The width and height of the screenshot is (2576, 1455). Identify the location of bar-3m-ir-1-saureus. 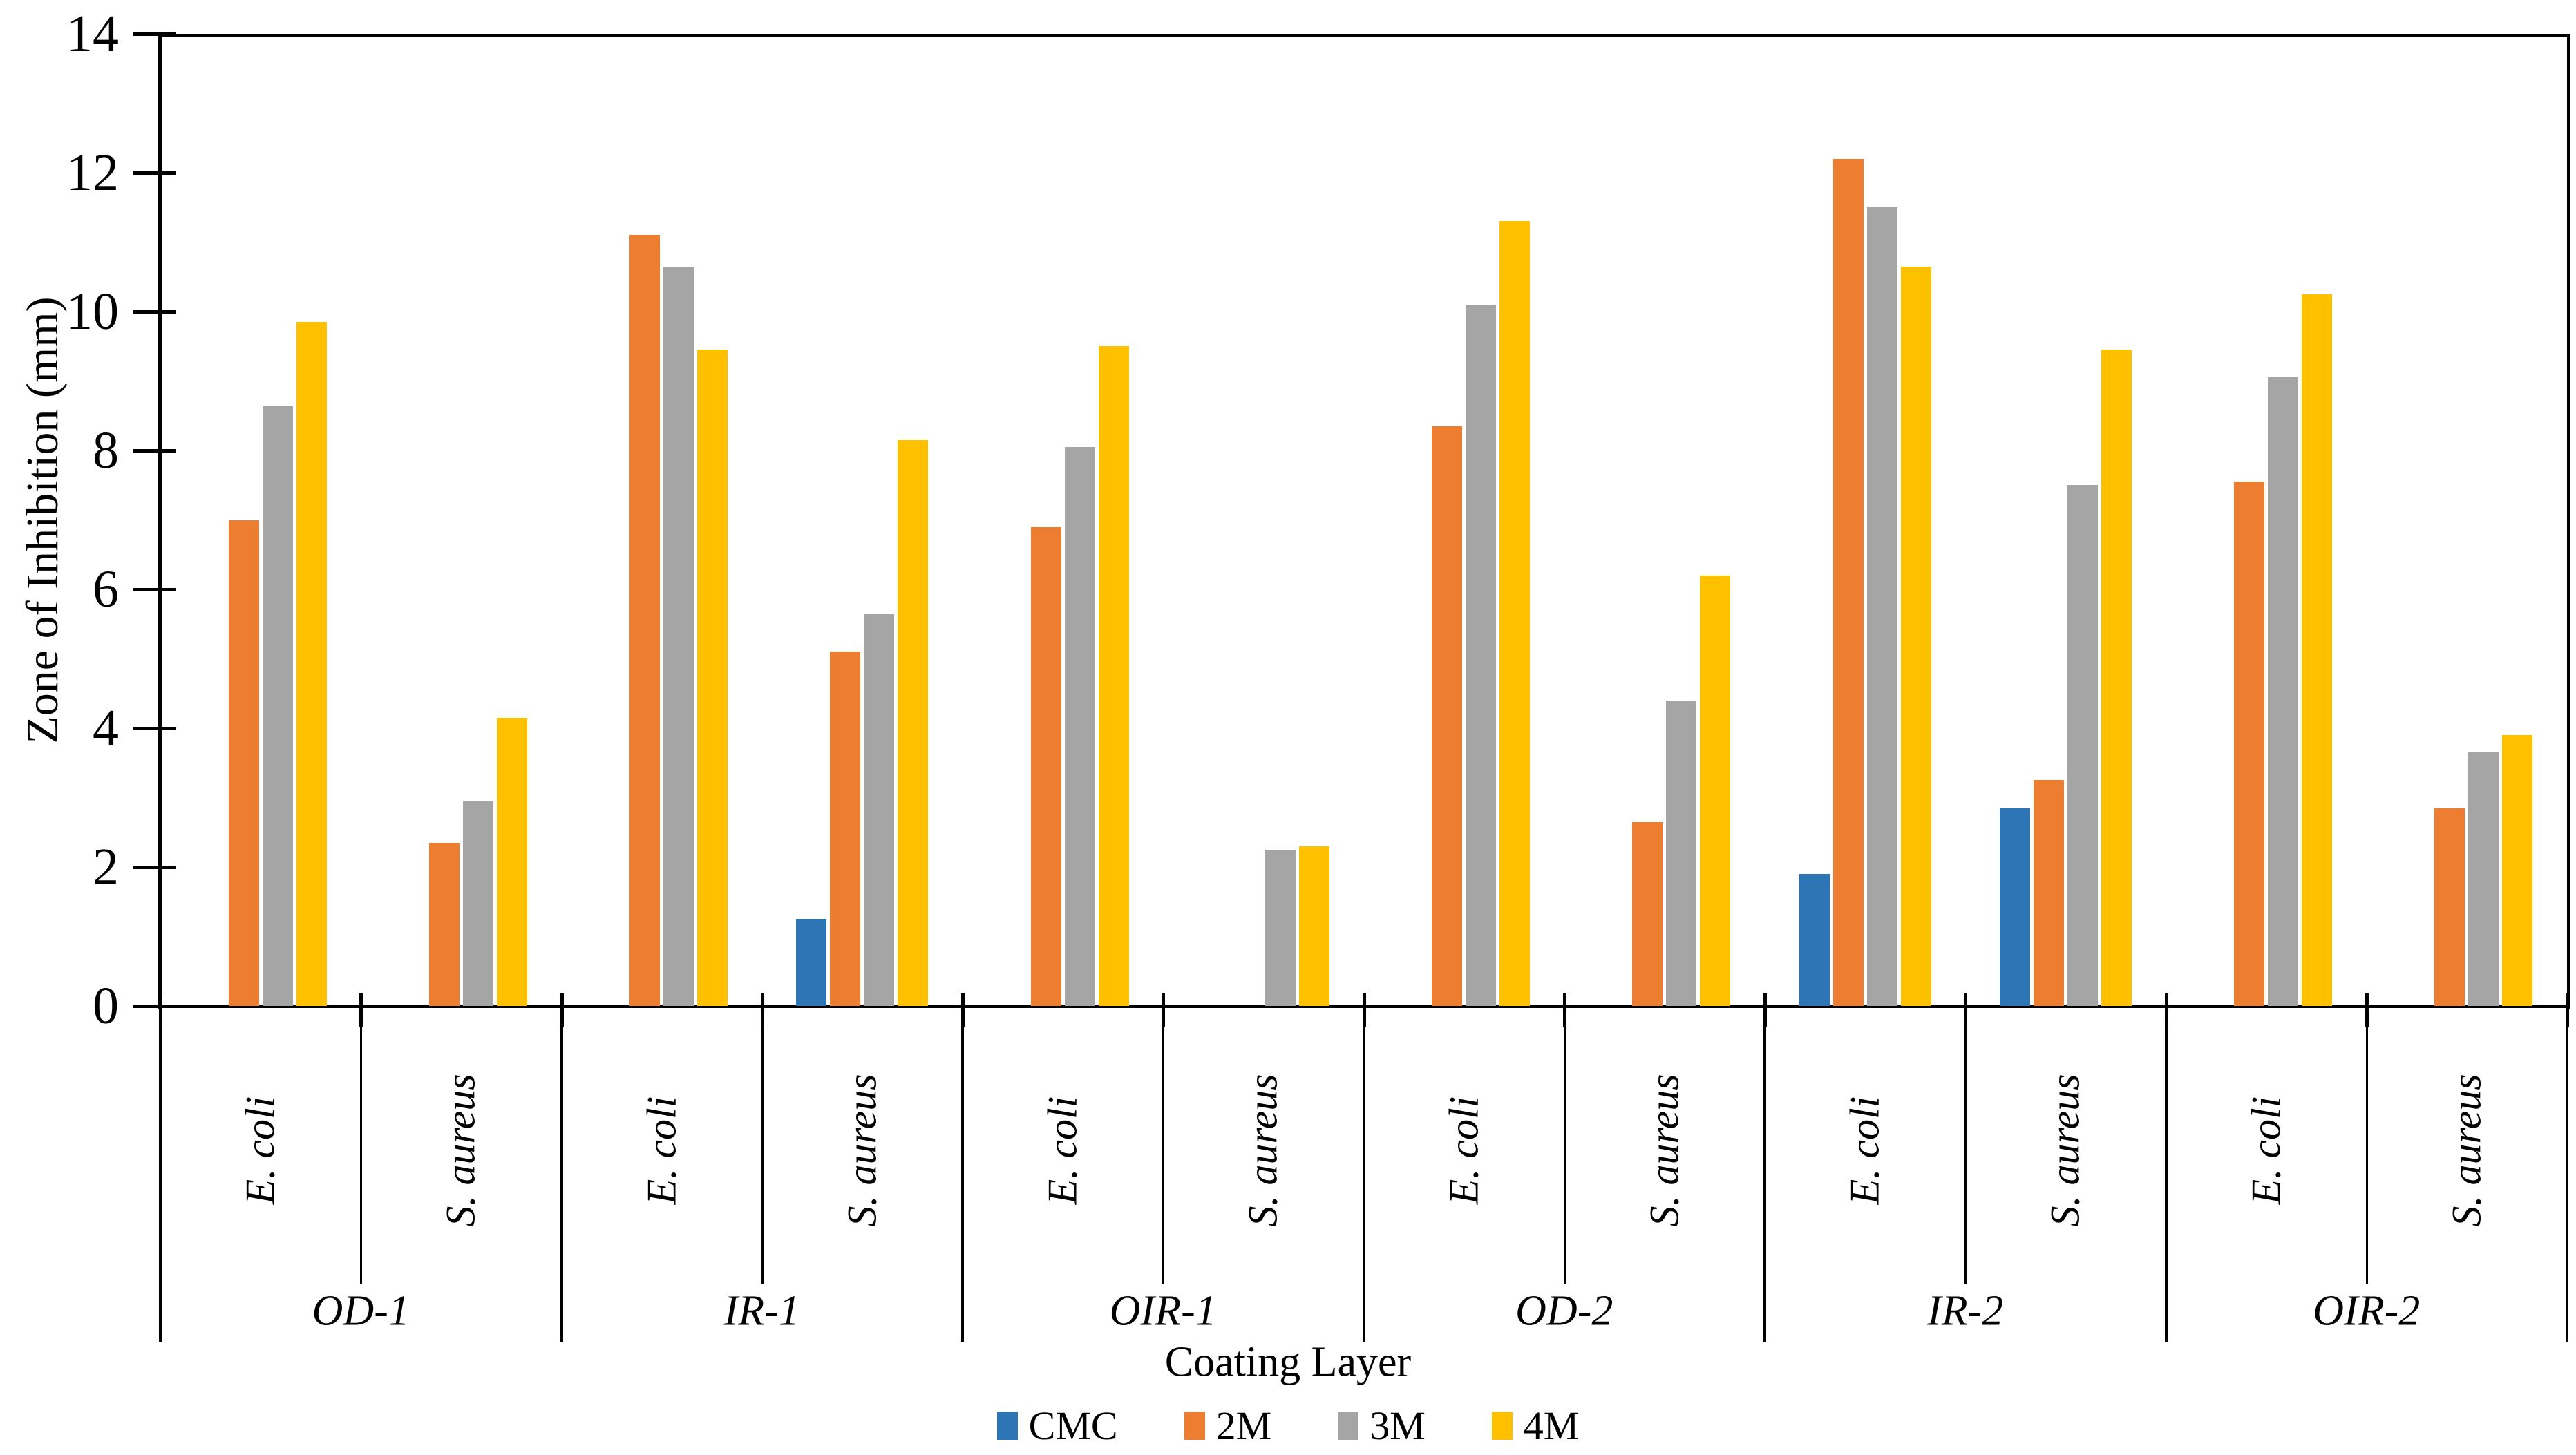
(879, 810).